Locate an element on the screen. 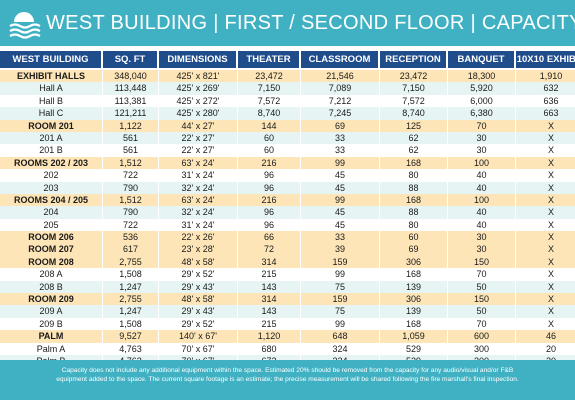 This screenshot has height=400, width=575. cell-dimensions: 22' x 27' is located at coordinates (198, 138).